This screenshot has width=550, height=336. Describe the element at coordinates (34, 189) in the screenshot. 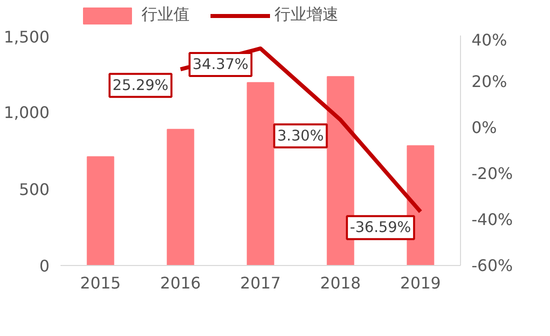

I see `y-tick-label: 500` at that location.